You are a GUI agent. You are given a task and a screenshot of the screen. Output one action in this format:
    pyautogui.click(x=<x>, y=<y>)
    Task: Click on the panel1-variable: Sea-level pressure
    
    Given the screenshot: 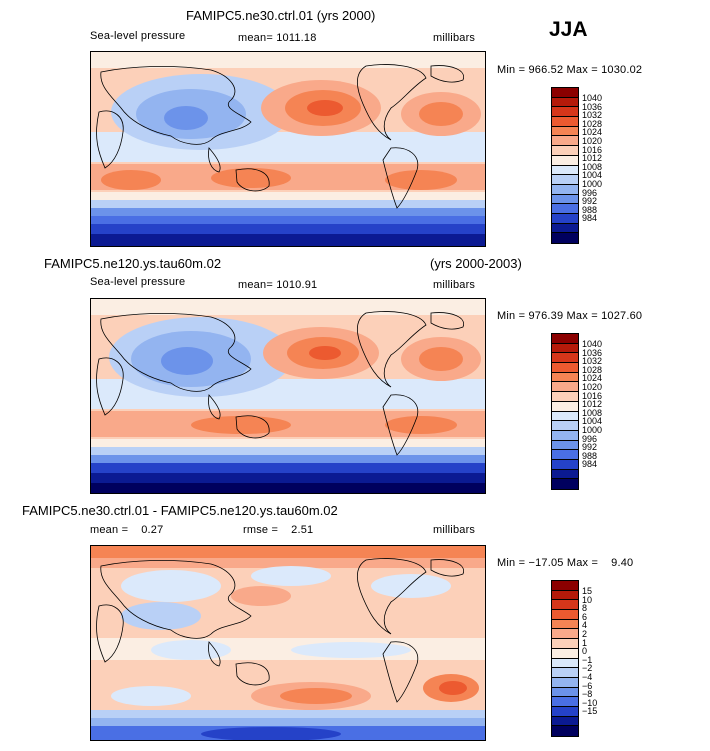 What is the action you would take?
    pyautogui.click(x=138, y=36)
    